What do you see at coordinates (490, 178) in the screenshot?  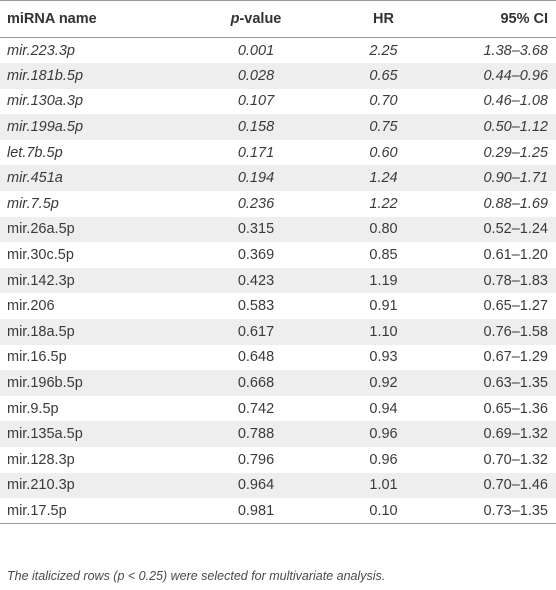 I see `cell-ci: 0.90–1.71` at bounding box center [490, 178].